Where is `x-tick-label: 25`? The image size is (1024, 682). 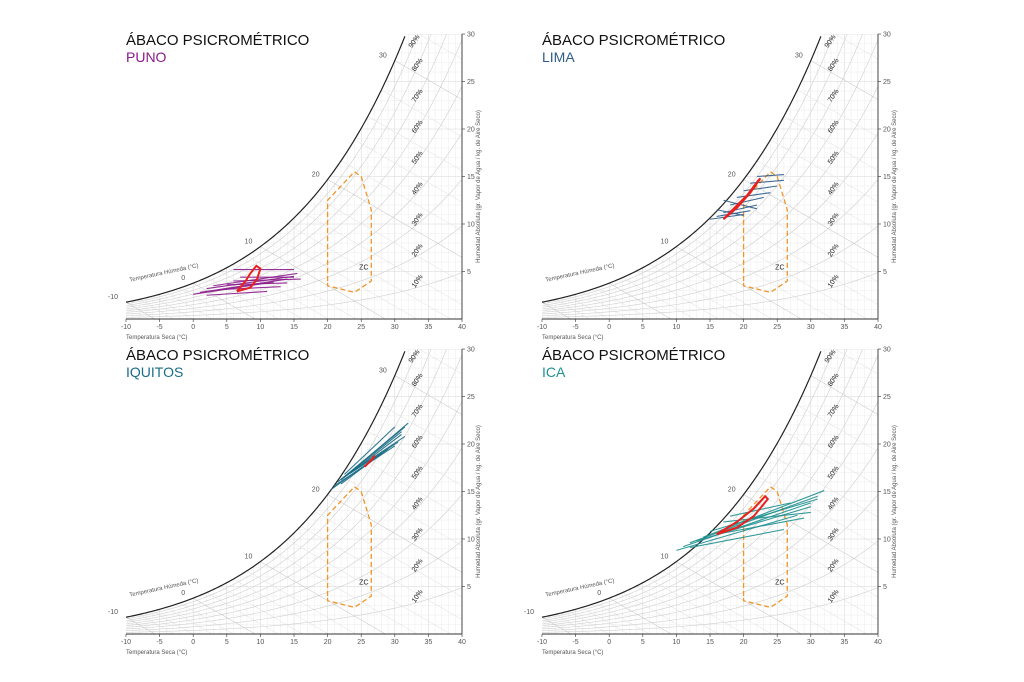
x-tick-label: 25 is located at coordinates (361, 327).